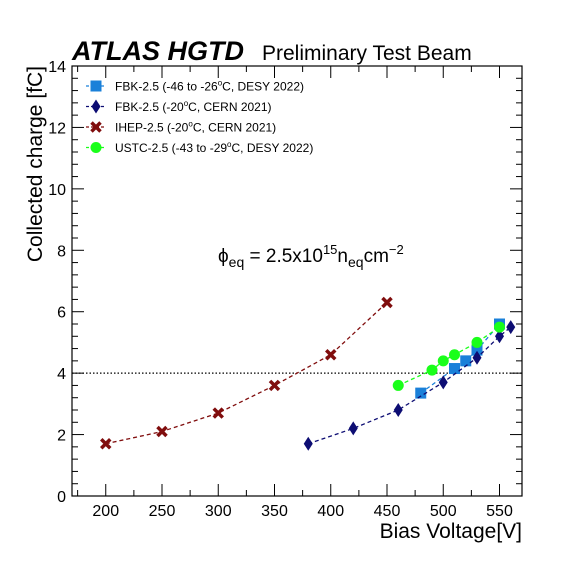 The height and width of the screenshot is (563, 581). I want to click on annot-sup1: 15, so click(330, 249).